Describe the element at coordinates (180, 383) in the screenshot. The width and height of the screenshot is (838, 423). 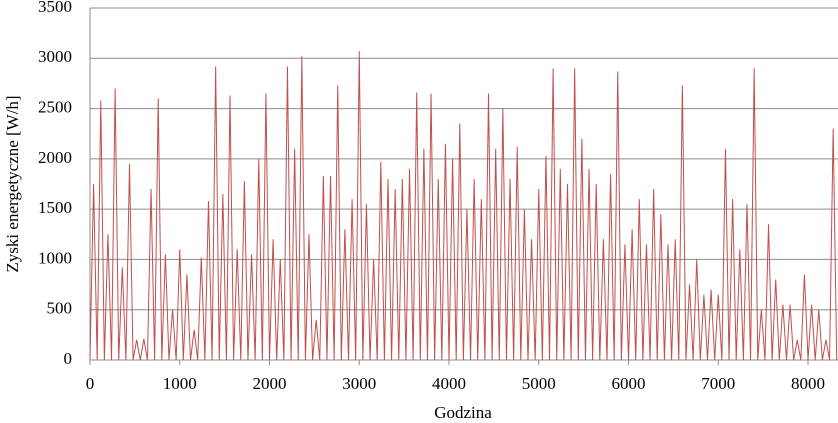
I see `x-tick-label: 1000` at that location.